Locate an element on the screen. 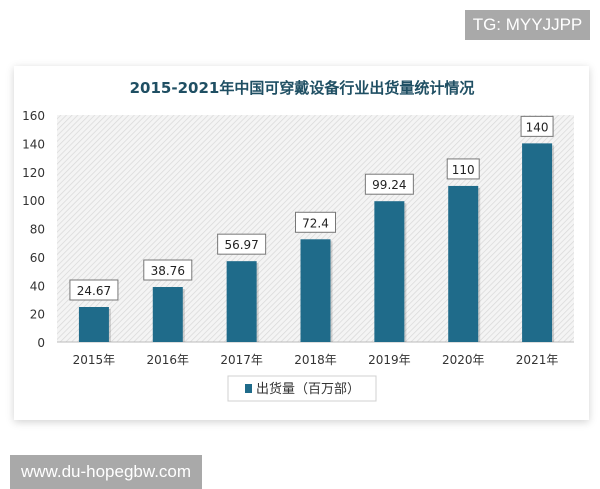 The image size is (600, 489). data-label: 99.24 is located at coordinates (389, 185).